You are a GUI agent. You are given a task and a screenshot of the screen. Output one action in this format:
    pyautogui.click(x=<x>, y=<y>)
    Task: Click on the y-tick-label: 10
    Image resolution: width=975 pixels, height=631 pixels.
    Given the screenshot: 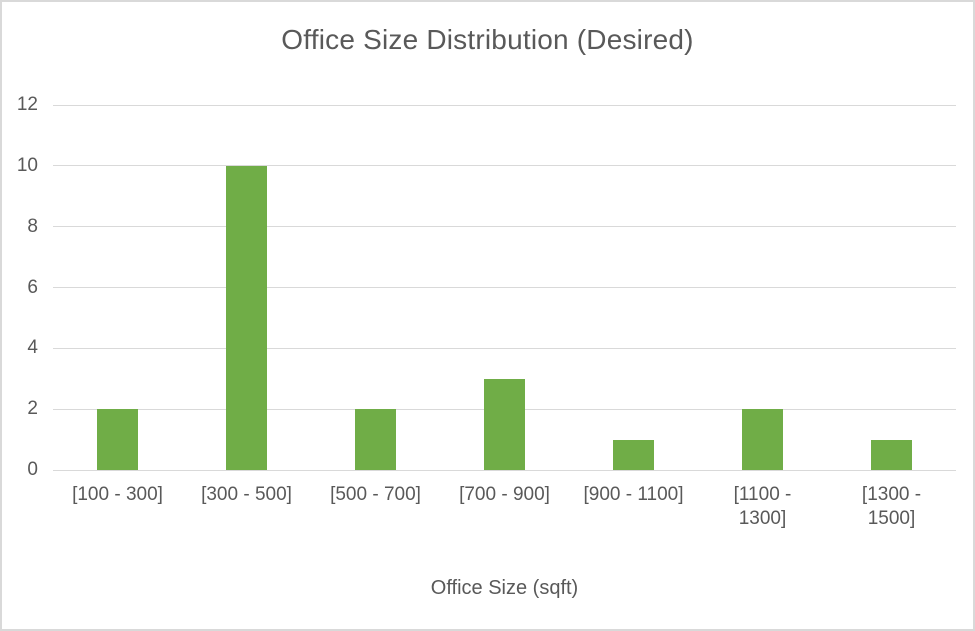 What is the action you would take?
    pyautogui.click(x=27, y=165)
    